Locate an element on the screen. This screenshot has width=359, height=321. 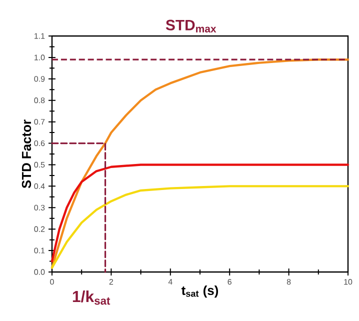
ref-line-label: STD$_{max}$ is located at coordinates (191, 26).